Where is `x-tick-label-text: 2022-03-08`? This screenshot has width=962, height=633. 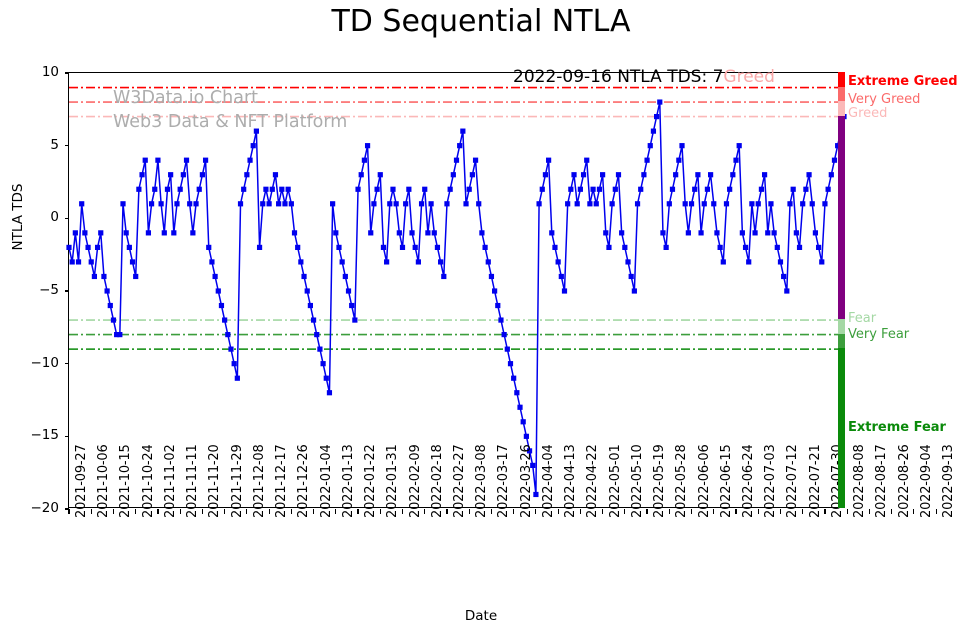 x-tick-label-text: 2022-03-08 is located at coordinates (482, 481).